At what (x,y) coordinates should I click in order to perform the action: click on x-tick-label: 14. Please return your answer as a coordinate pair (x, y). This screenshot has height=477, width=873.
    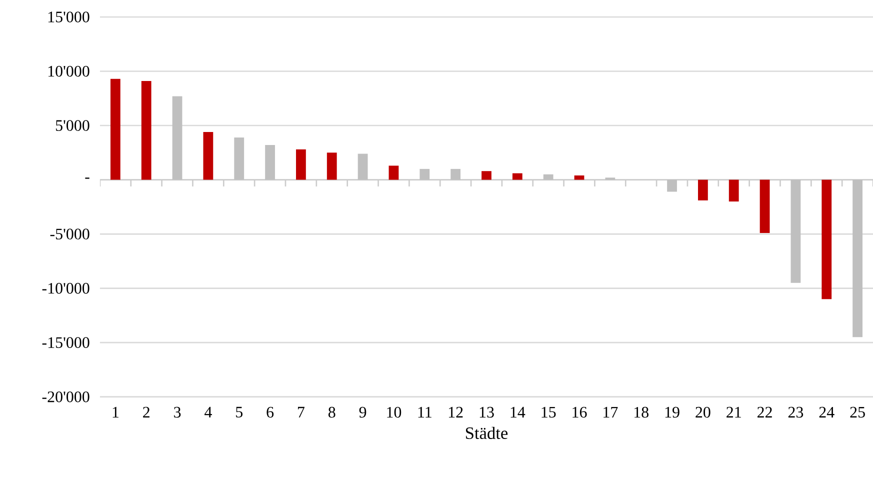
    Looking at the image, I should click on (518, 412).